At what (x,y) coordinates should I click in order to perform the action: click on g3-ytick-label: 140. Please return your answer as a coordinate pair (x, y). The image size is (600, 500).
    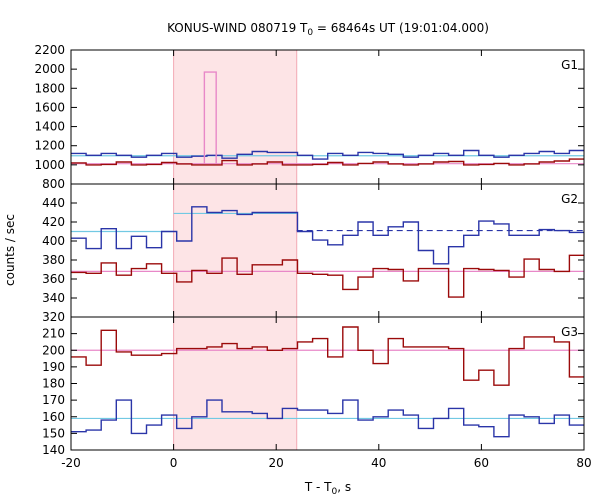
    Looking at the image, I should click on (53, 450).